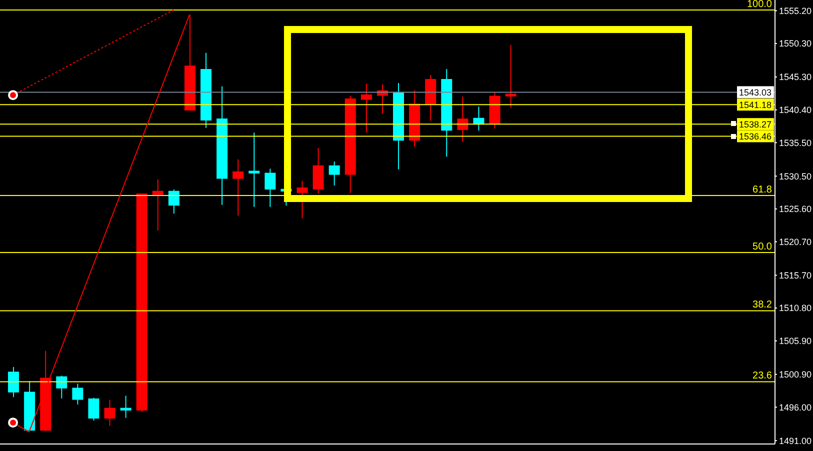  Describe the element at coordinates (759, 5) in the screenshot. I see `annotation: 100.0` at that location.